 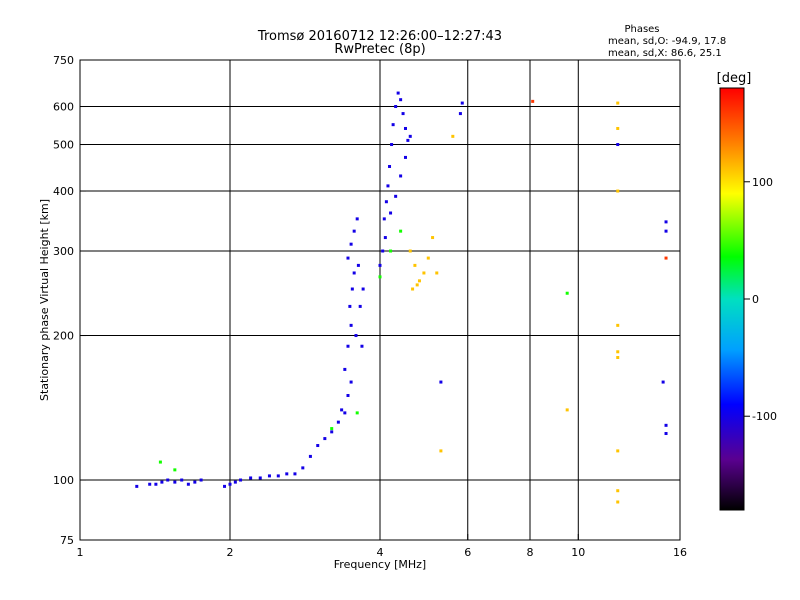 What do you see at coordinates (467, 552) in the screenshot?
I see `x-tick-label: 6` at bounding box center [467, 552].